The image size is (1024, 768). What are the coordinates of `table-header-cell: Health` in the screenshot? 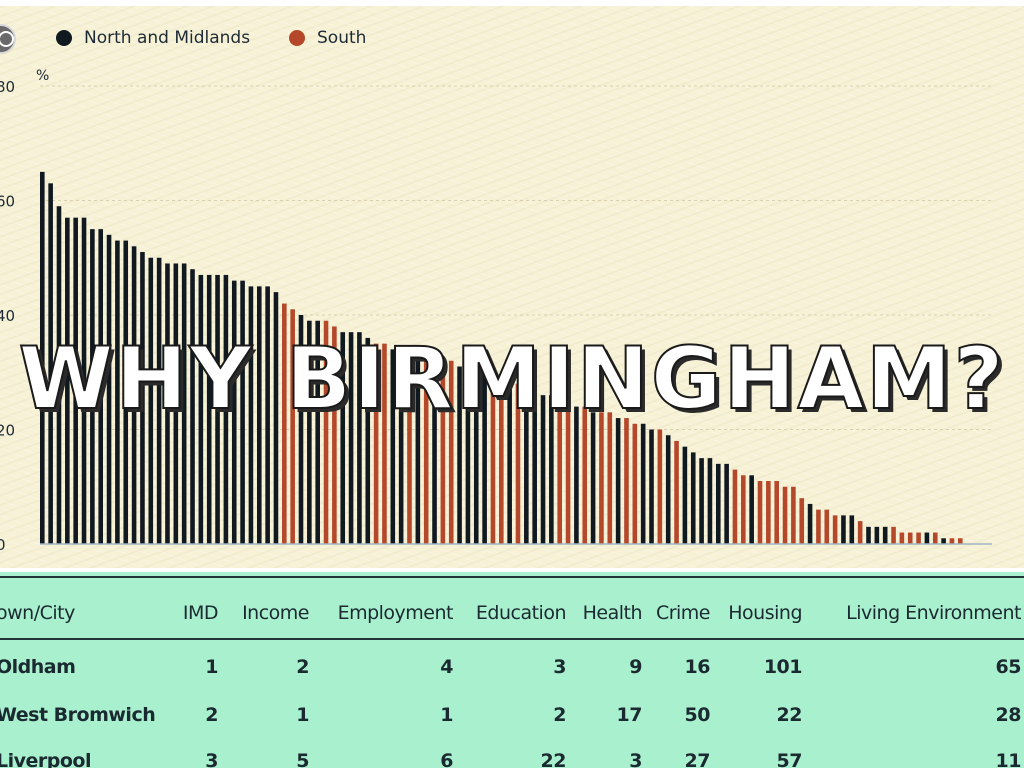 It's located at (612, 613).